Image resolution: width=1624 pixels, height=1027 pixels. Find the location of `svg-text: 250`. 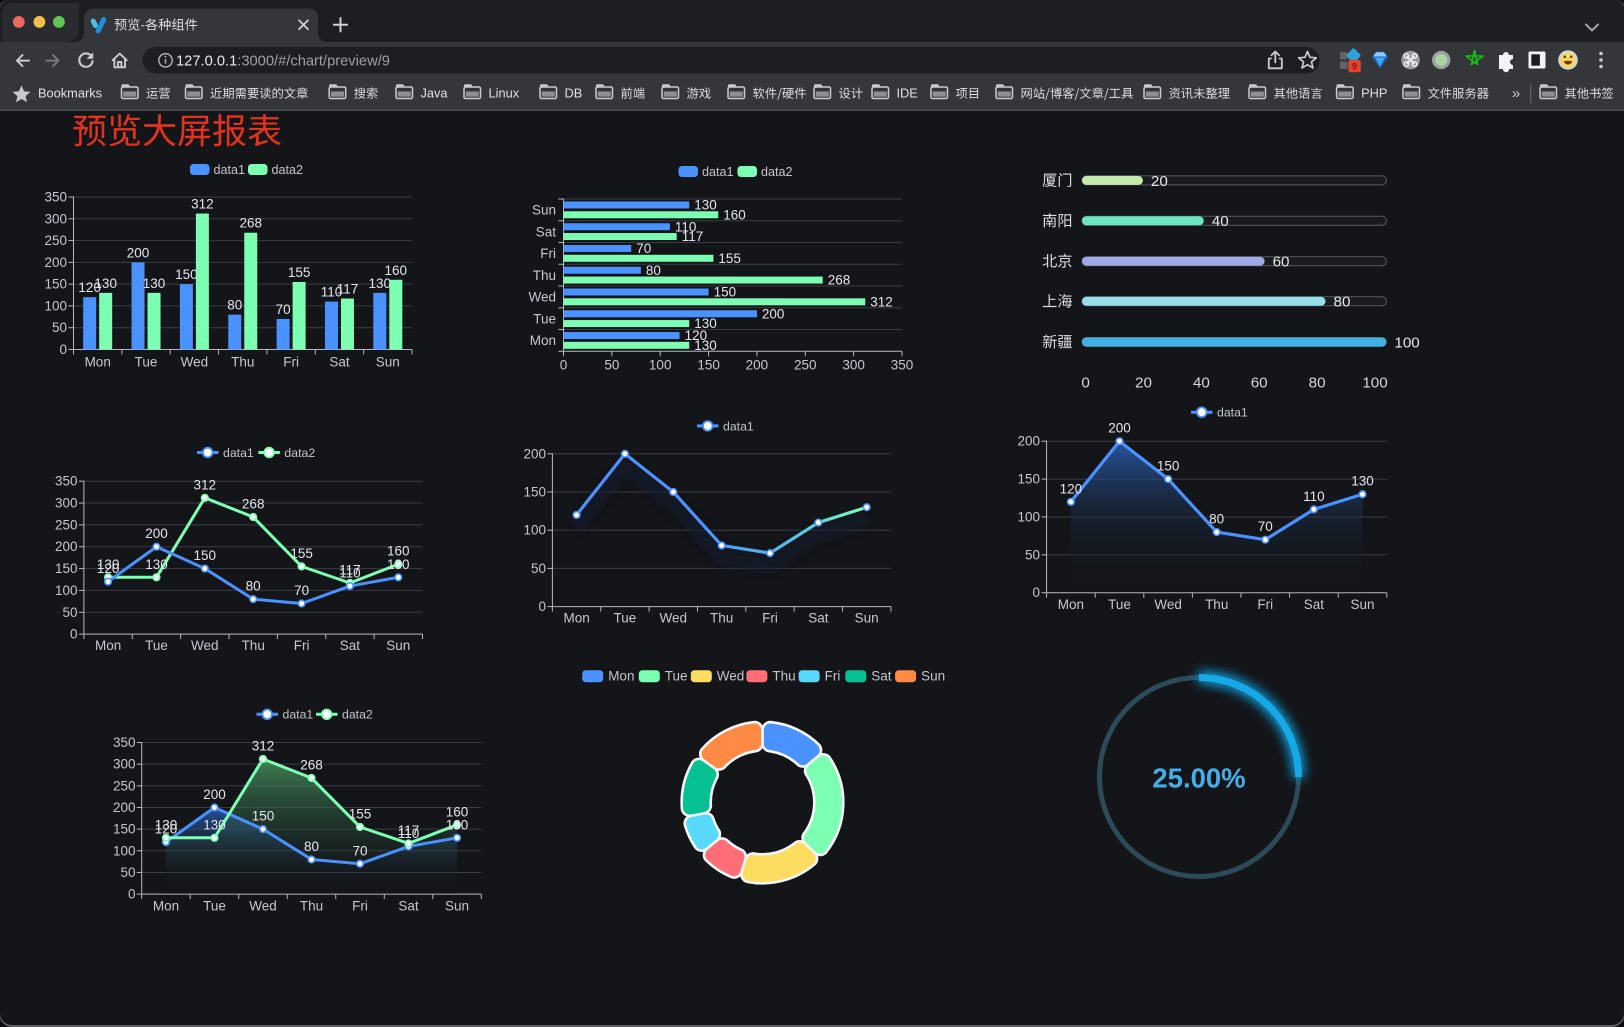

svg-text: 250 is located at coordinates (124, 785).